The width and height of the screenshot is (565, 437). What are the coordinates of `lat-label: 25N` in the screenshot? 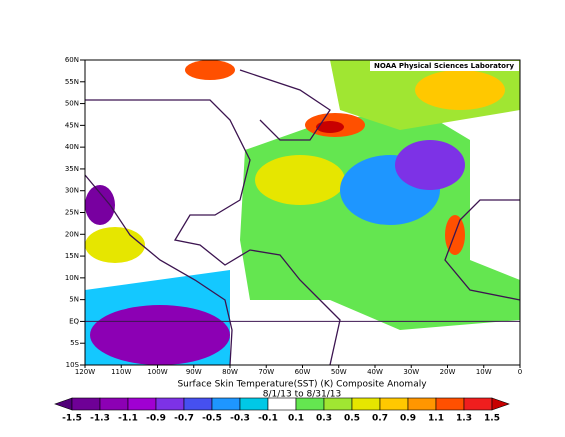 It's located at (72, 213).